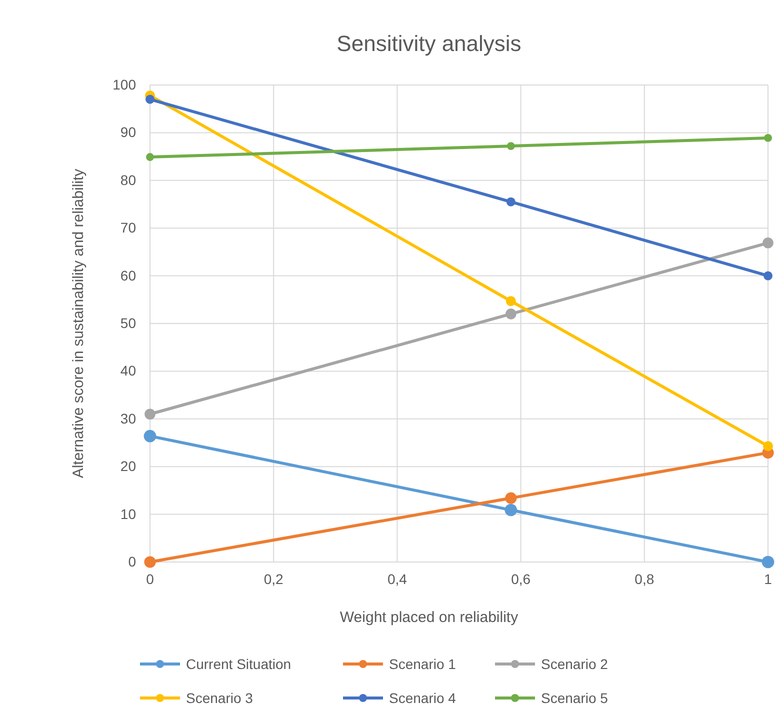 The height and width of the screenshot is (722, 781). Describe the element at coordinates (220, 698) in the screenshot. I see `legend-label: Scenario 3` at that location.